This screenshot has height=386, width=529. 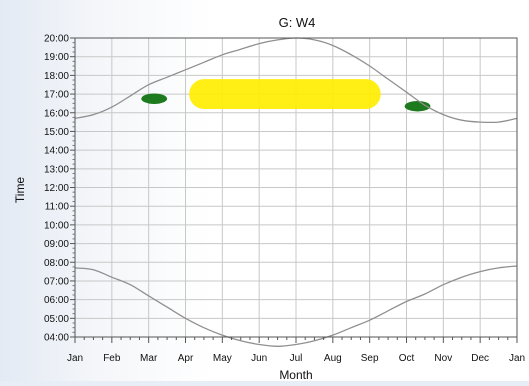 What do you see at coordinates (222, 358) in the screenshot?
I see `x-tick-label: May` at bounding box center [222, 358].